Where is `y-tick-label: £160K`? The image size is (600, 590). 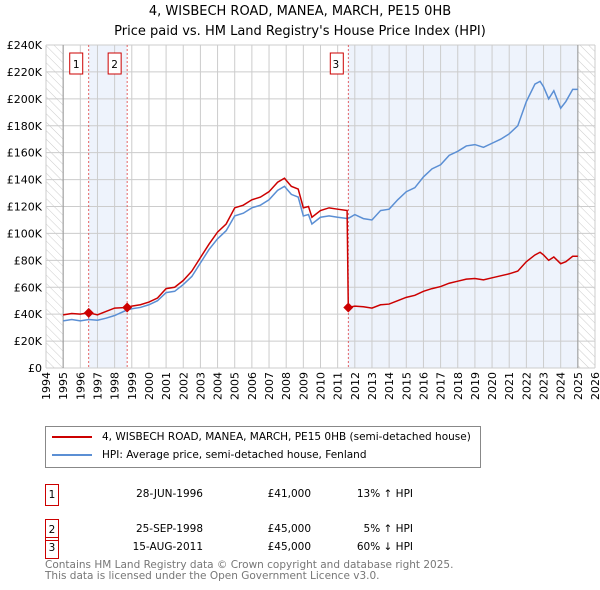 y-tick-label: £160K is located at coordinates (25, 153).